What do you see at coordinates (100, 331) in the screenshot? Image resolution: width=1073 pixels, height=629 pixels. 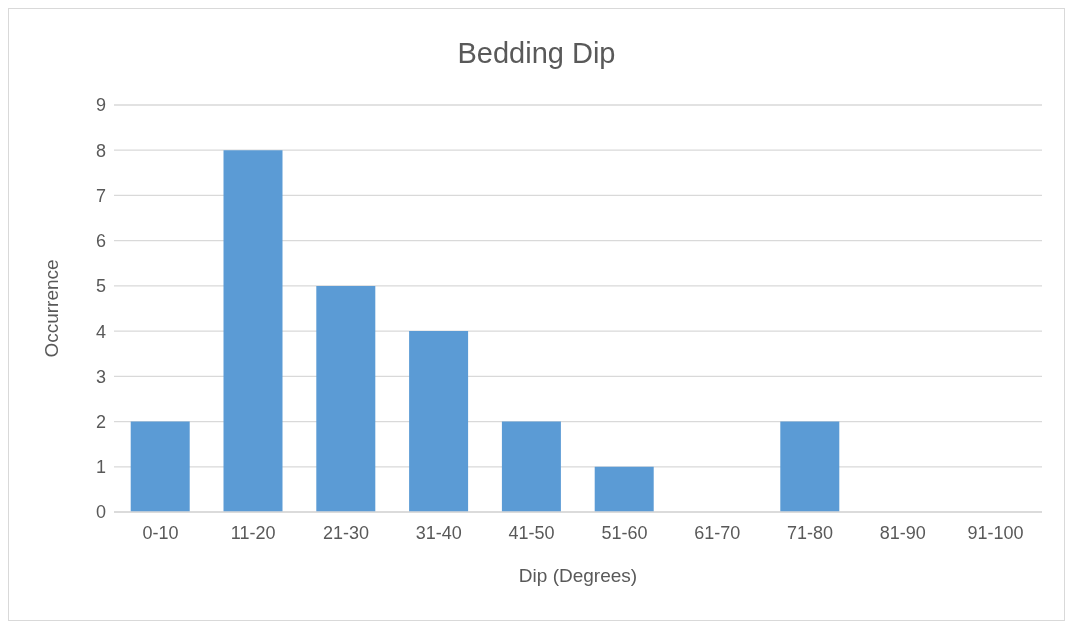 I see `y-tick-label: 4` at bounding box center [100, 331].